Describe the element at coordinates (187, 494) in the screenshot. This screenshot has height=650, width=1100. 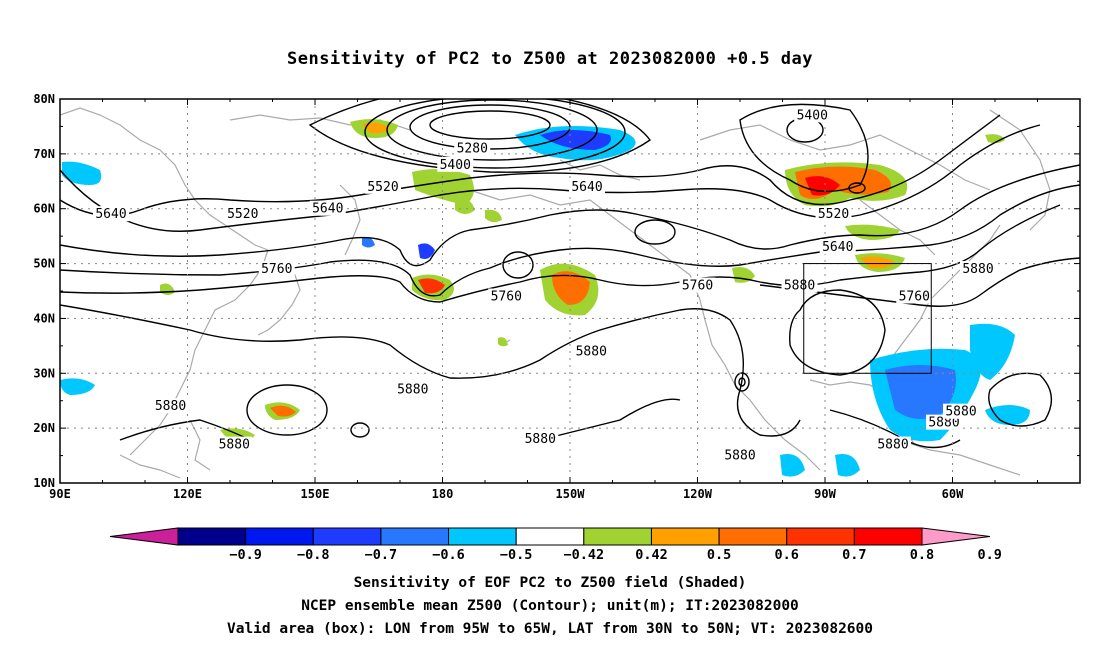
I see `lon-tick-label: 120E` at that location.